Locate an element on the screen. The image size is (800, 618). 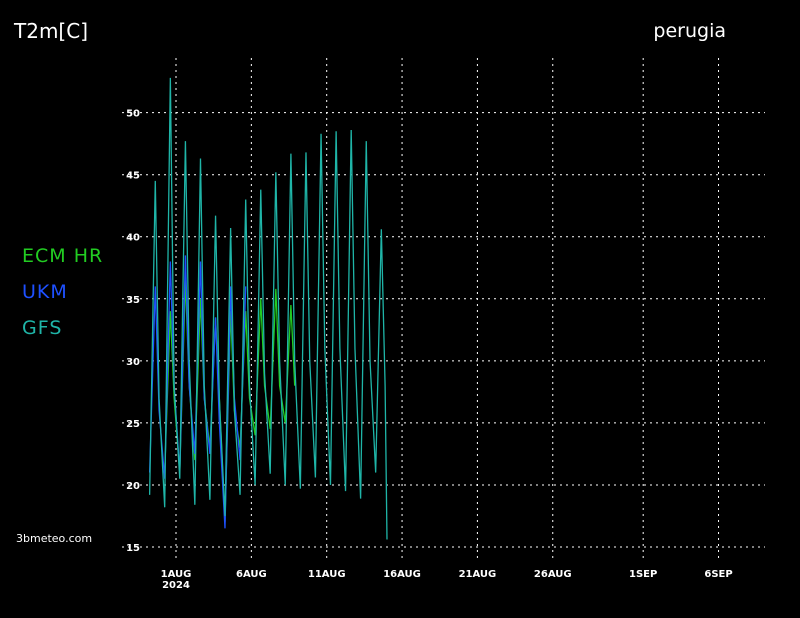
x-tick-label: 21AUG is located at coordinates (478, 574).